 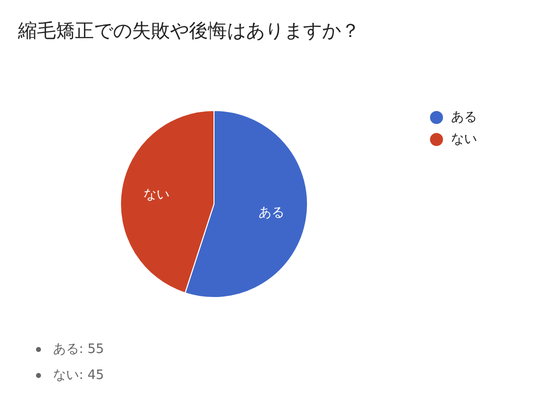 I want to click on legend-label: ない, so click(x=464, y=139).